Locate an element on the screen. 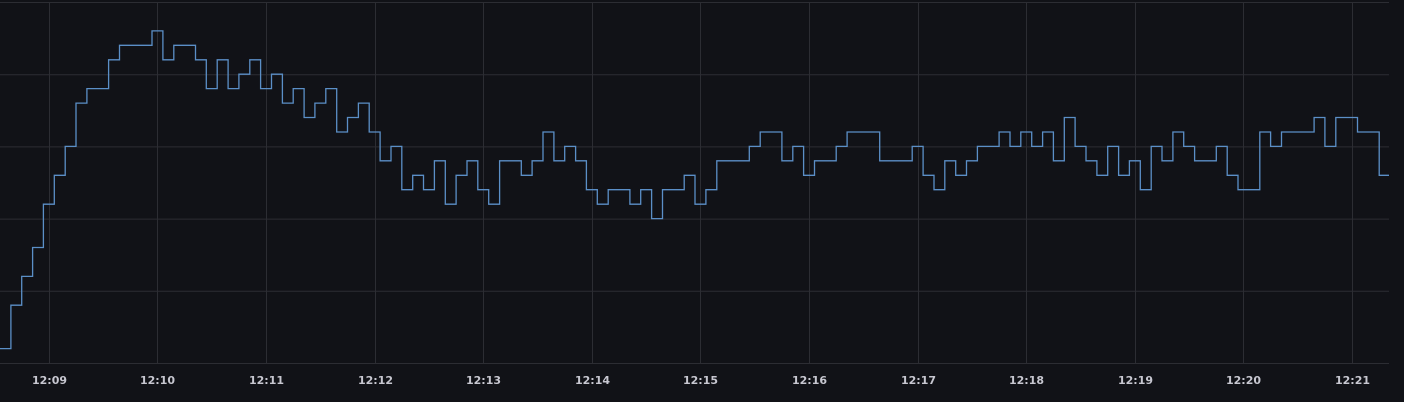 This screenshot has width=1404, height=402. x-tick-label: 12:17 is located at coordinates (918, 380).